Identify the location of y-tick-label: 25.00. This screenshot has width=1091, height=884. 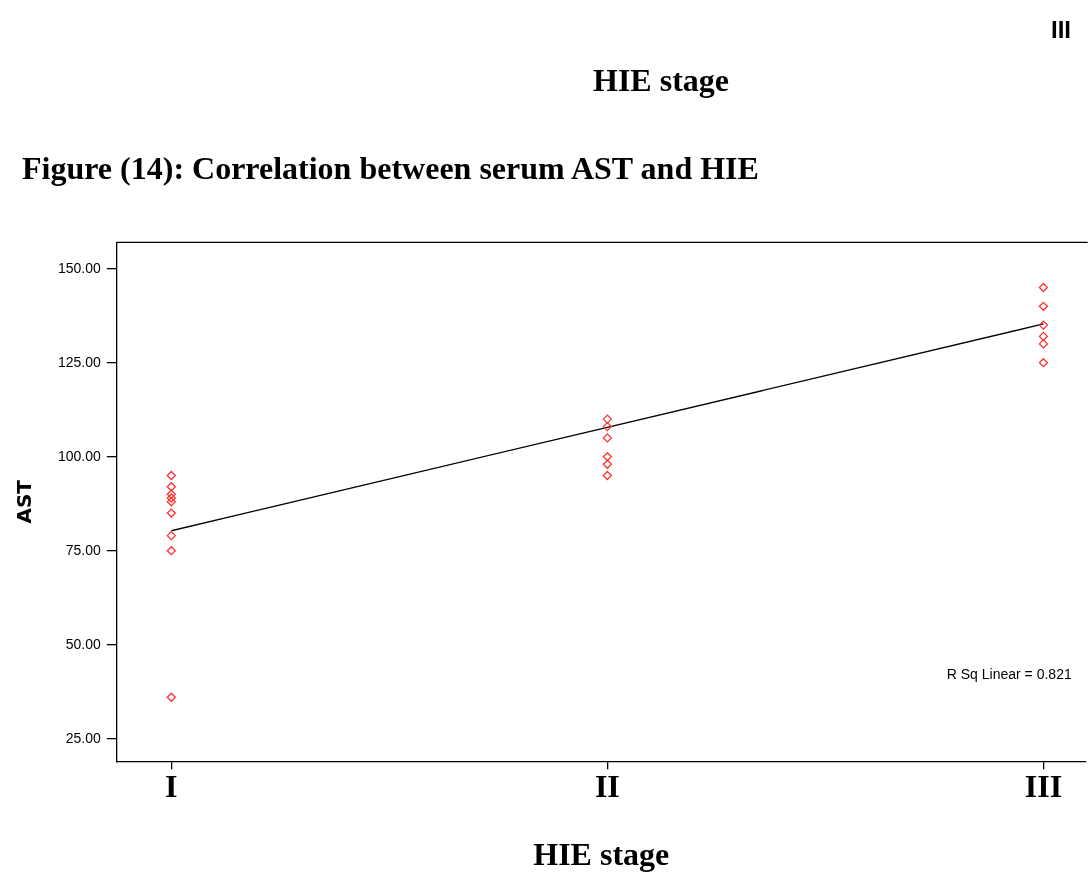
(83, 737).